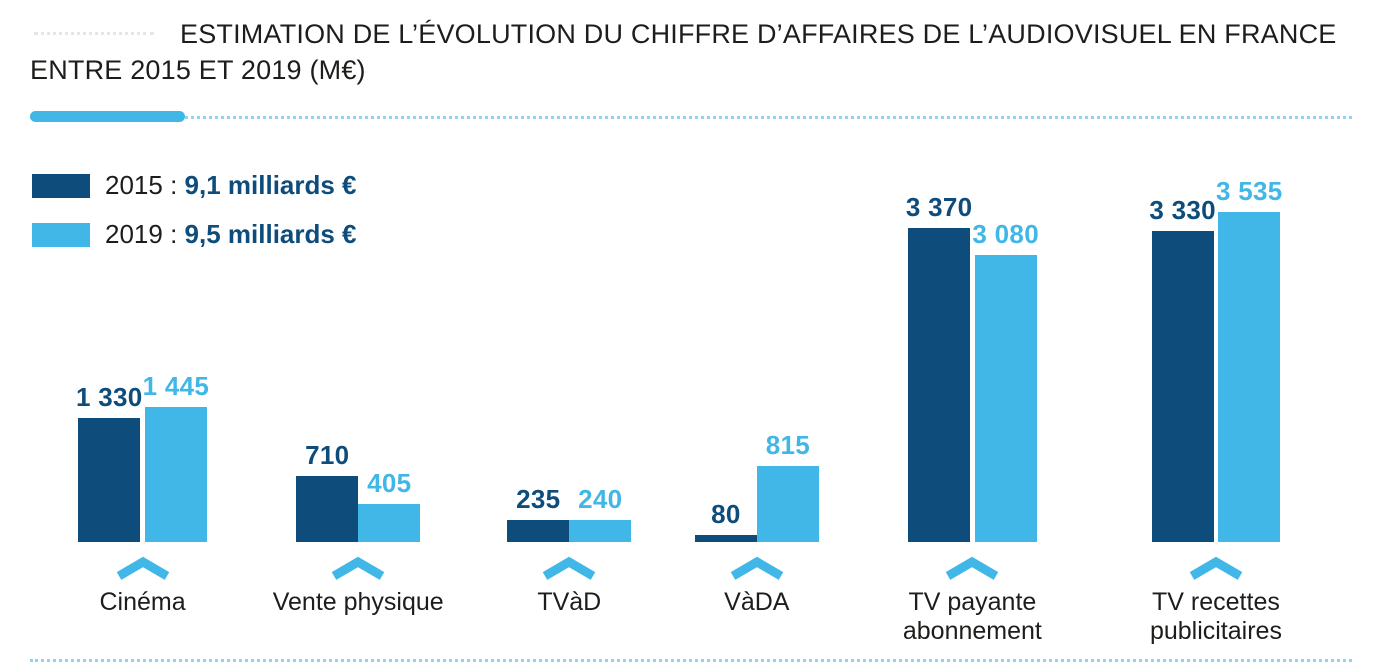 This screenshot has width=1382, height=672. What do you see at coordinates (972, 616) in the screenshot?
I see `category-label: TV payante abonnement` at bounding box center [972, 616].